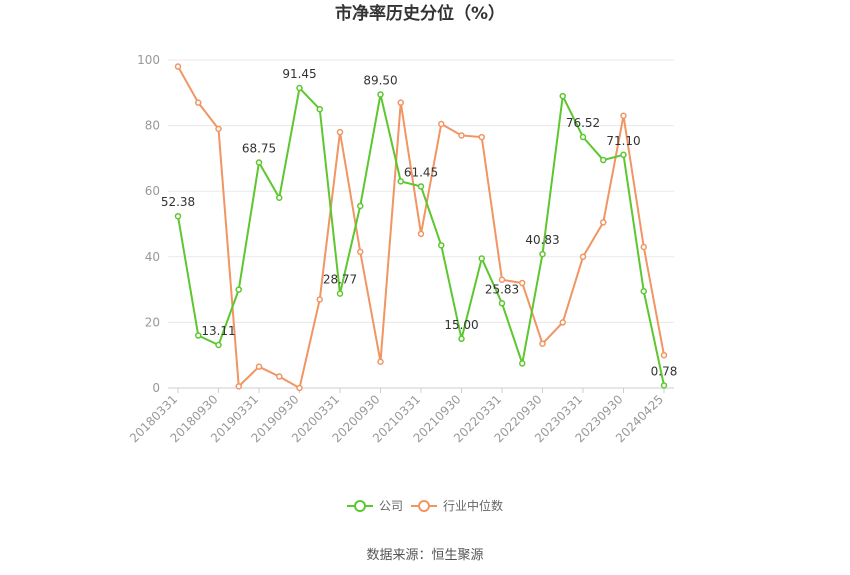  What do you see at coordinates (259, 149) in the screenshot?
I see `data-label: 68.75` at bounding box center [259, 149].